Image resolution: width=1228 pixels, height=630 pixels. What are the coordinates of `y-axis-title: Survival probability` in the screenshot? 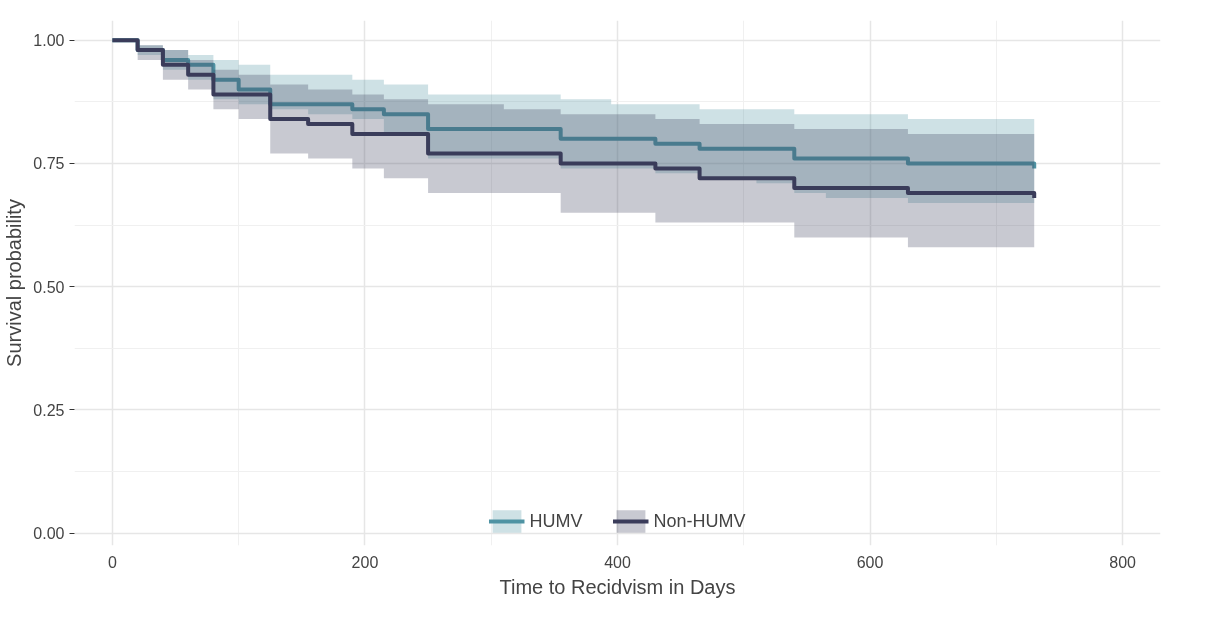 It's located at (14, 283).